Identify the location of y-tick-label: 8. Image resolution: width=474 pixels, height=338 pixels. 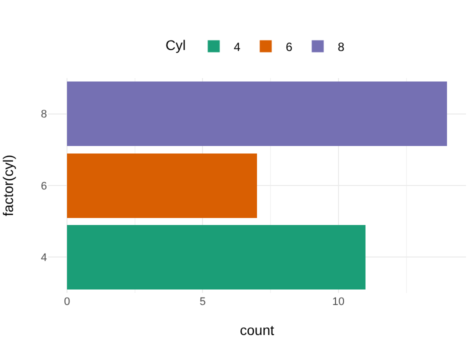
(43, 114).